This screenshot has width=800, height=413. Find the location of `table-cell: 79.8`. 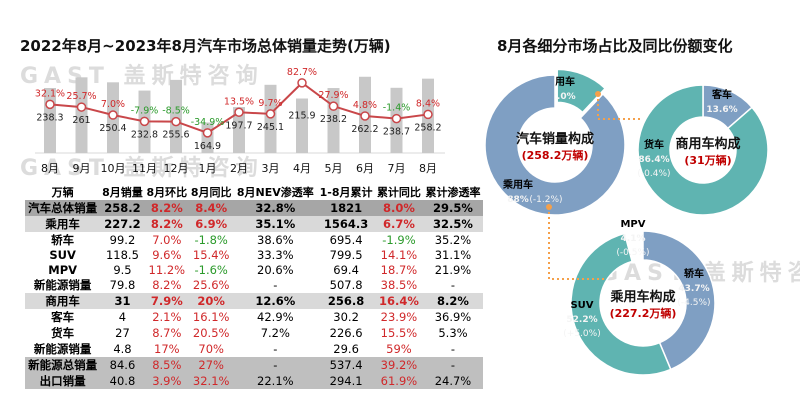

table-cell: 79.8 is located at coordinates (122, 285).